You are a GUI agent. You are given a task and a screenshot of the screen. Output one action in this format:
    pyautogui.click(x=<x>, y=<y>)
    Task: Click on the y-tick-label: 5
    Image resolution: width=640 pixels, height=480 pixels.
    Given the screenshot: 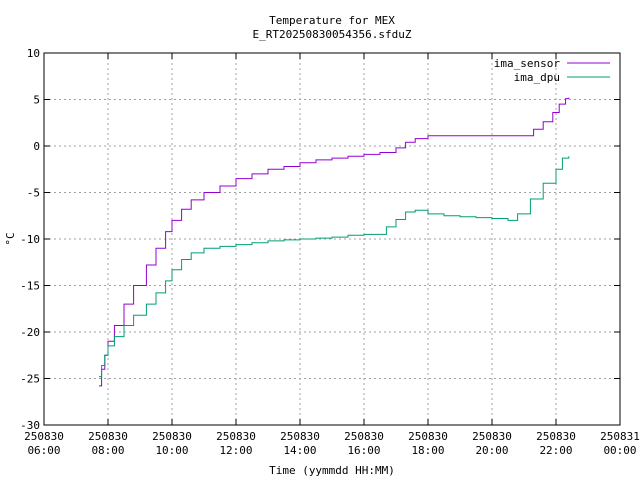 What is the action you would take?
    pyautogui.click(x=36, y=100)
    